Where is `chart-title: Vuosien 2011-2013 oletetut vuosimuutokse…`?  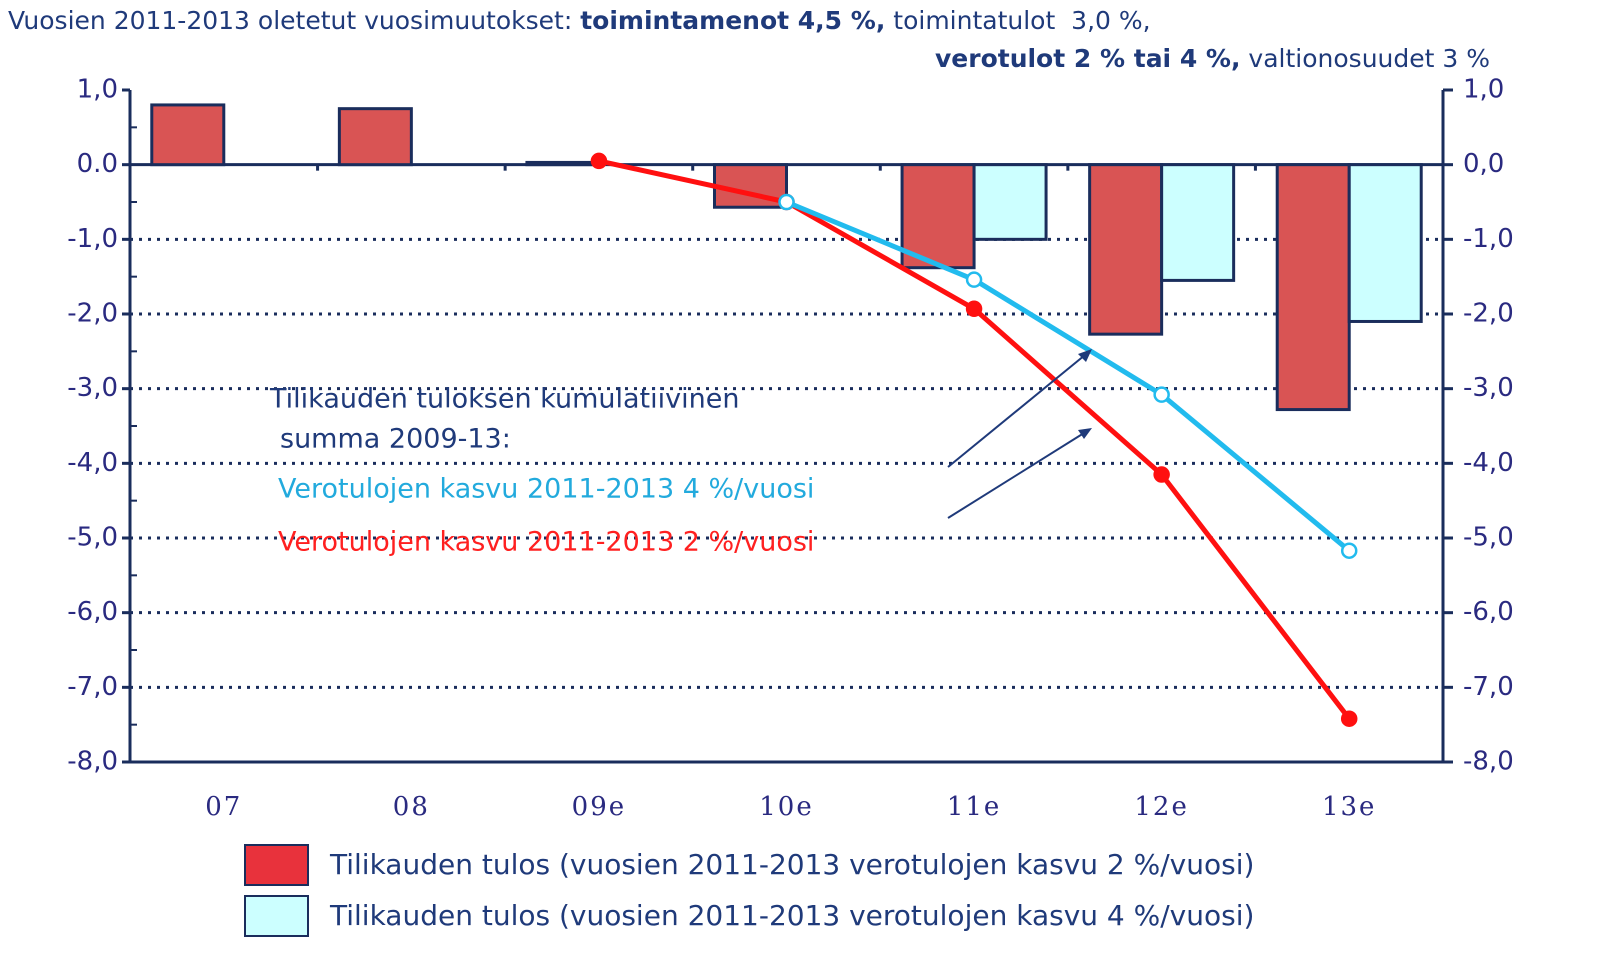
chart-title: Vuosien 2011-2013 oletetut vuosimuutokse… is located at coordinates (579, 20).